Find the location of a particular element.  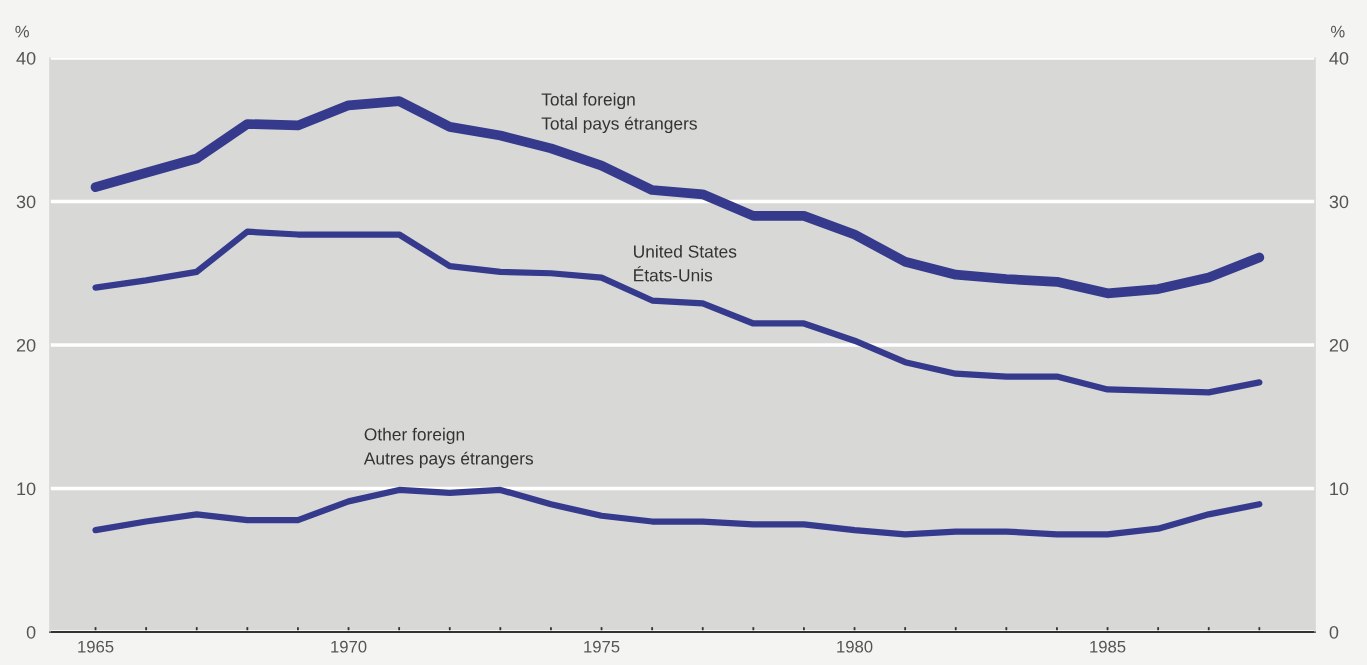

y-tick-label: 10 is located at coordinates (26, 489).